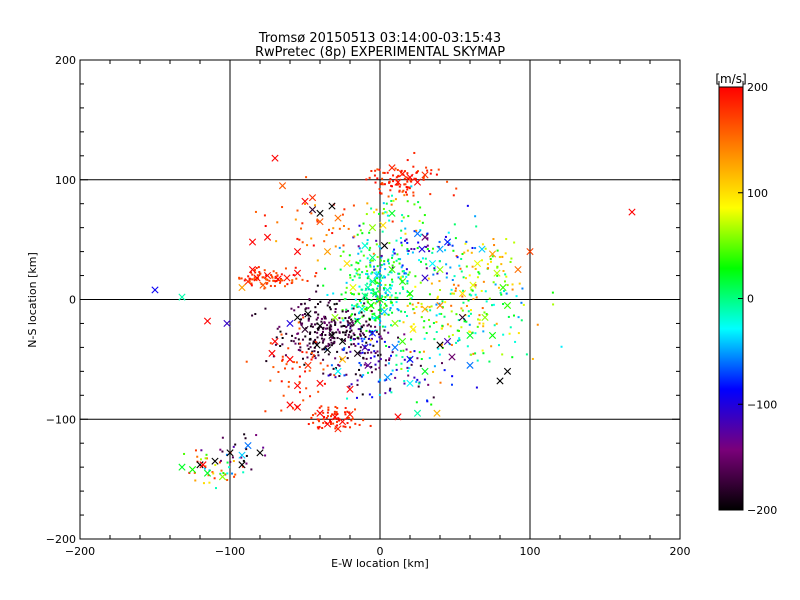  Describe the element at coordinates (530, 551) in the screenshot. I see `x-tick-label: 100` at that location.